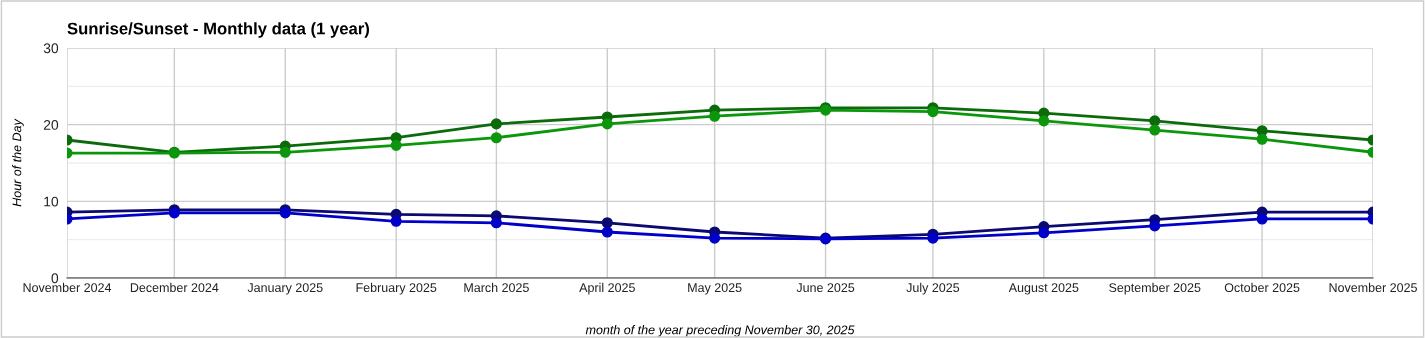 This screenshot has height=338, width=1425. I want to click on x-tick-label: March 2025, so click(496, 287).